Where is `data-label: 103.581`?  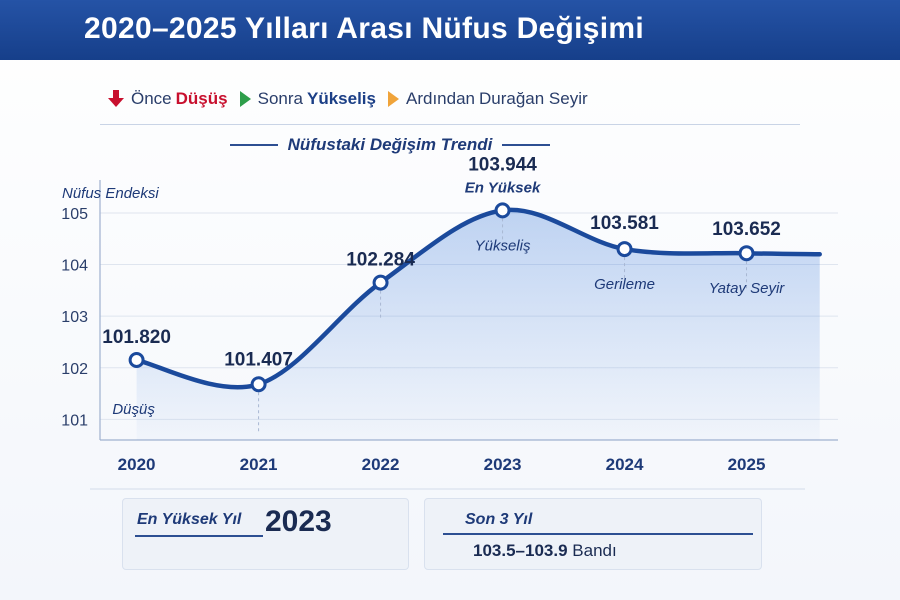 data-label: 103.581 is located at coordinates (624, 223).